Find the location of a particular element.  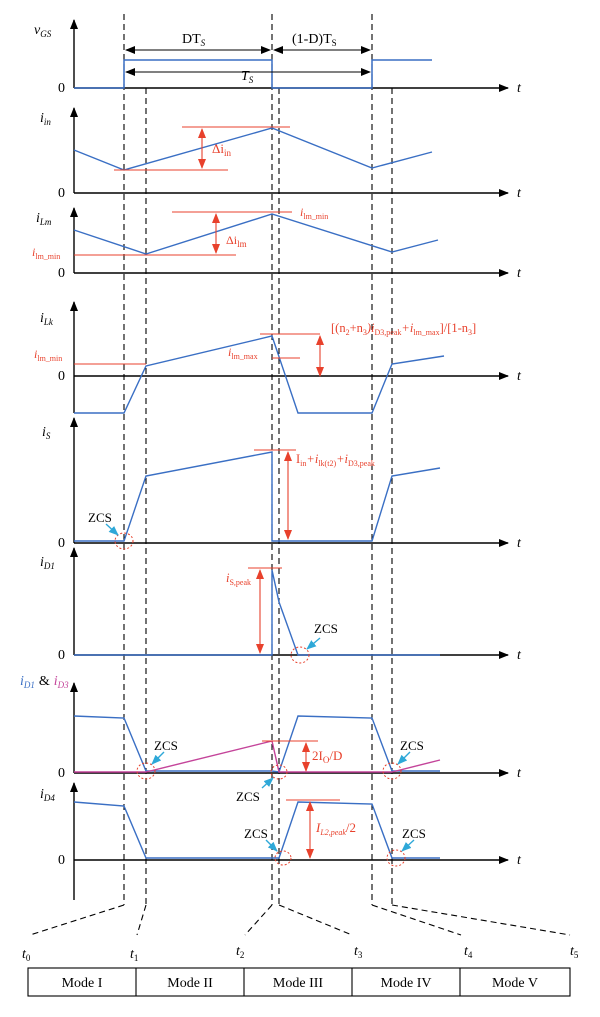

id1d3-zero: 0 is located at coordinates (61, 773).